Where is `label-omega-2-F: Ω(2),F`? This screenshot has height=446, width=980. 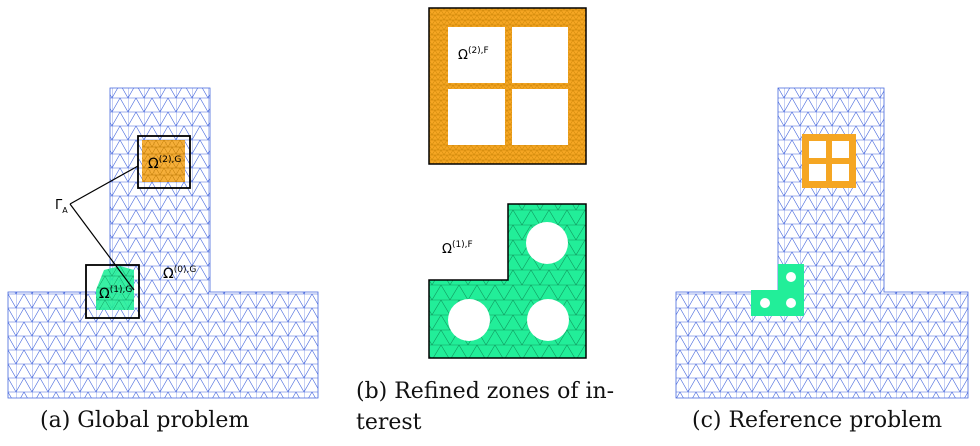 label-omega-2-F: Ω(2),F is located at coordinates (473, 54).